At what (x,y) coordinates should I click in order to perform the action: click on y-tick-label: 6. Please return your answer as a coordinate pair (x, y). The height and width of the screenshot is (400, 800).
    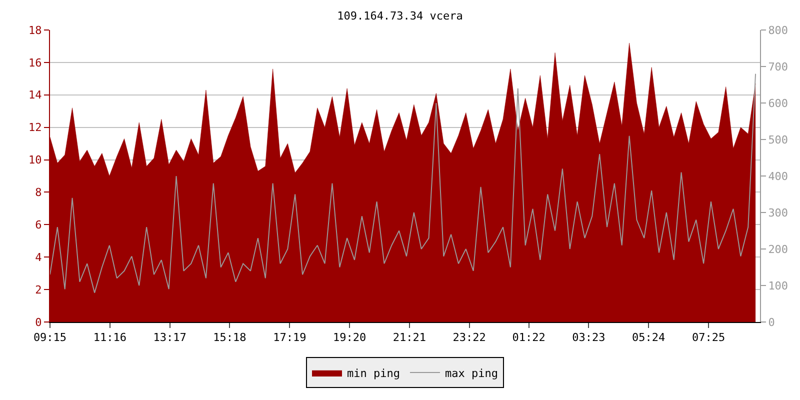
    Looking at the image, I should click on (38, 225).